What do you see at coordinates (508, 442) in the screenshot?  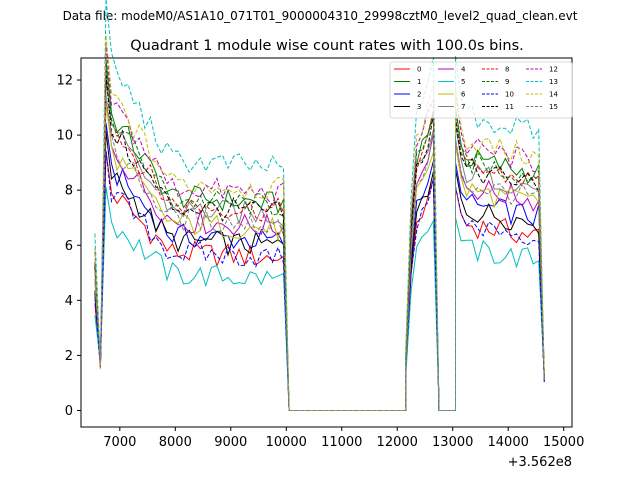 I see `x-tick-label: 14000` at bounding box center [508, 442].